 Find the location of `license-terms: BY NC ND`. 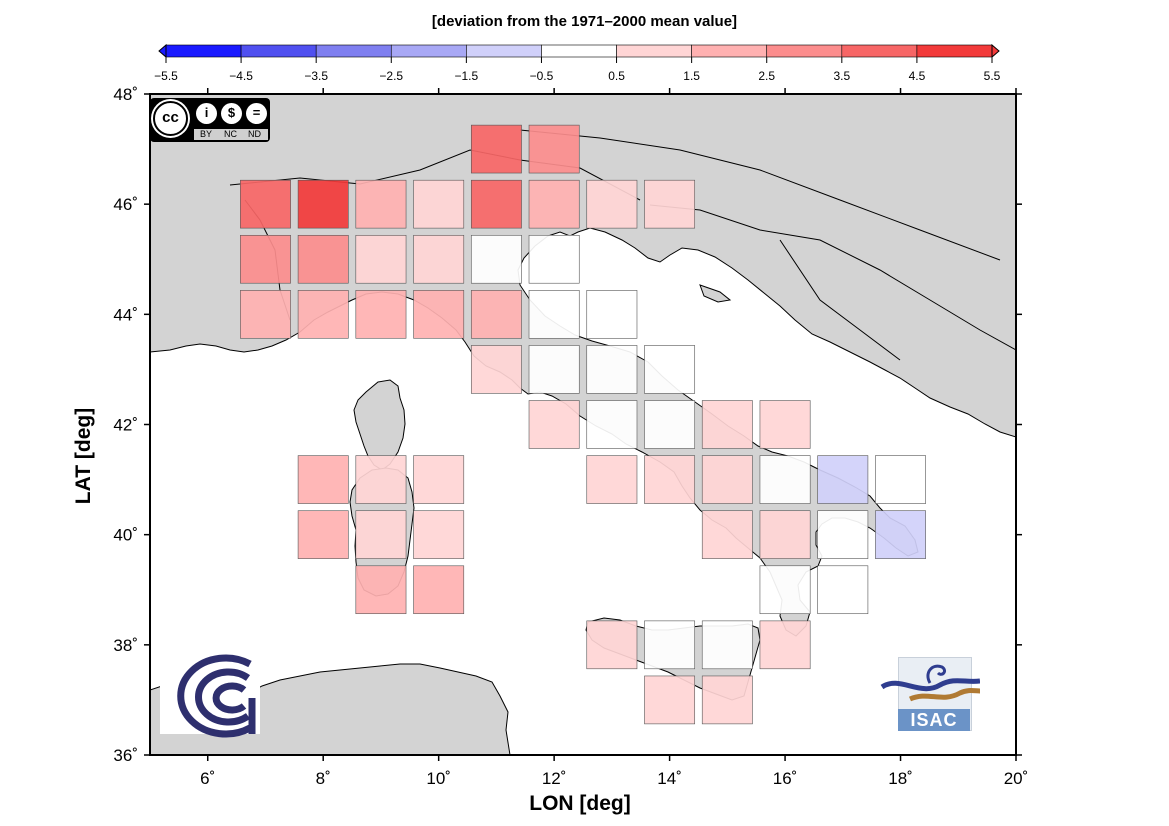

license-terms: BY NC ND is located at coordinates (231, 134).